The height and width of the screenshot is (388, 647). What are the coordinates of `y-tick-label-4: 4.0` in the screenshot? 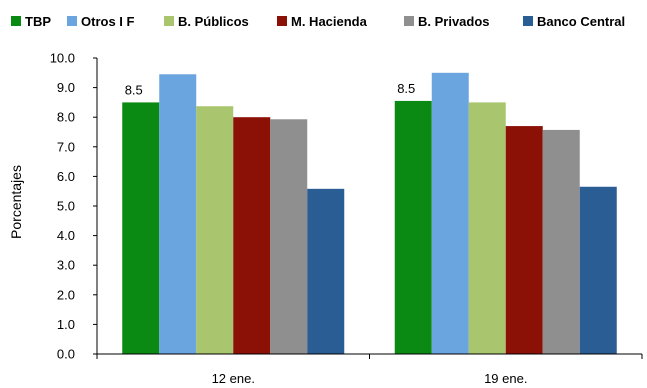 It's located at (66, 235).